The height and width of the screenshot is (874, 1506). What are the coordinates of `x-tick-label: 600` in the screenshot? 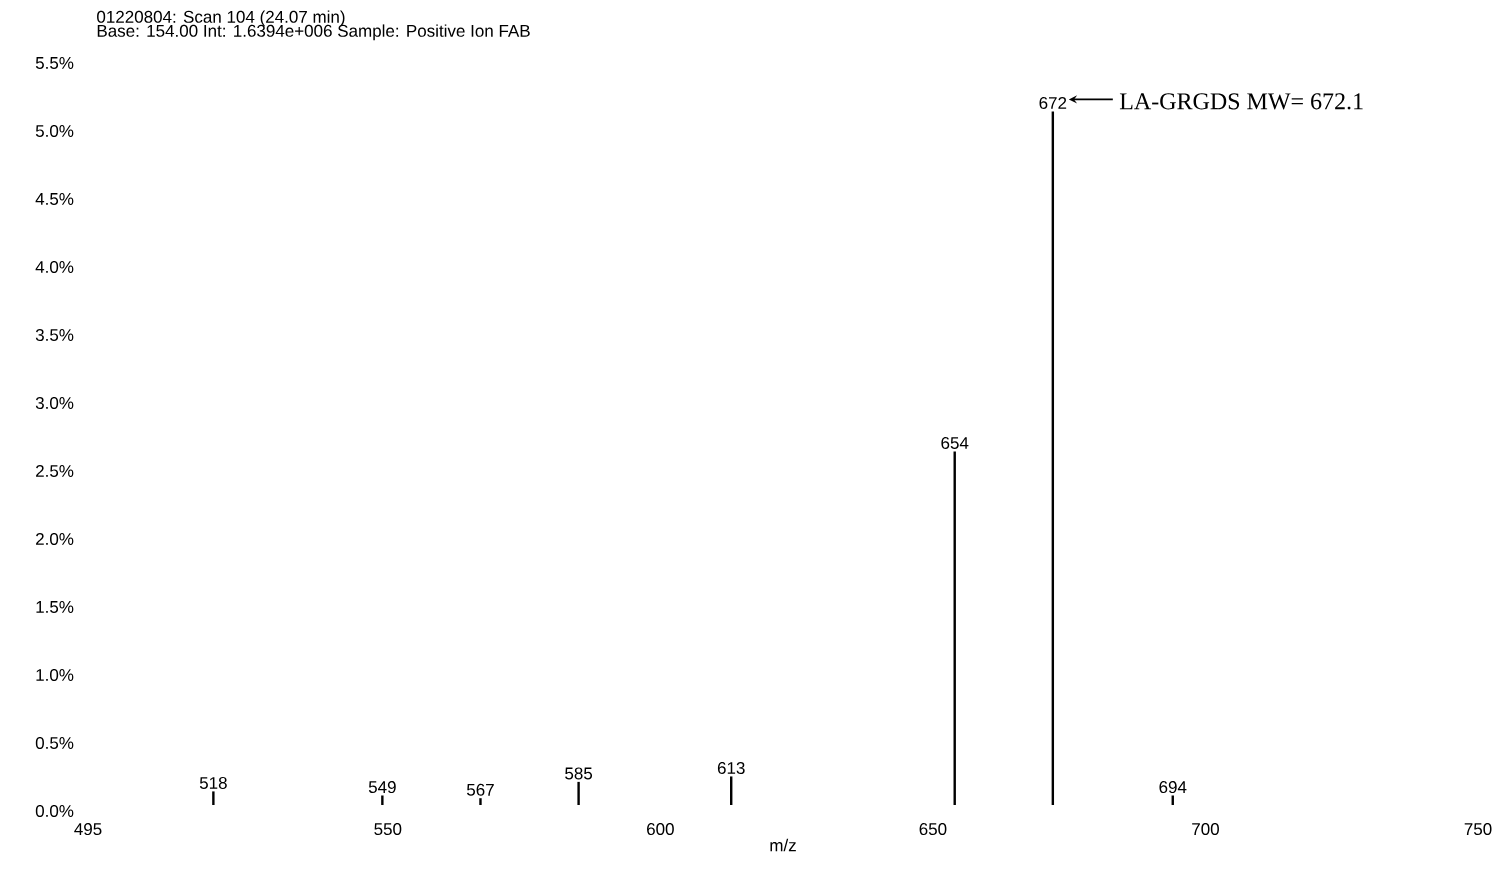 It's located at (660, 829).